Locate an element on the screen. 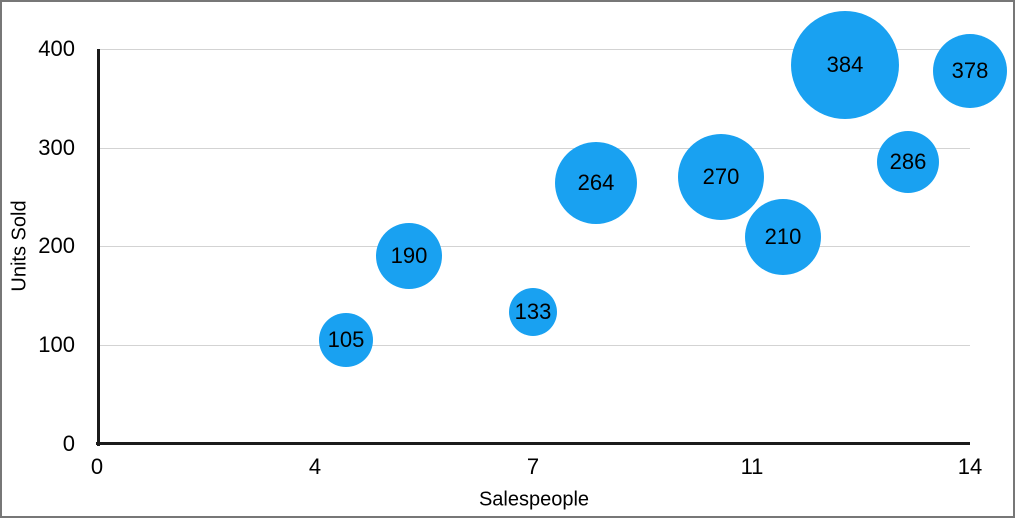 This screenshot has height=518, width=1015. bubble-label: 270 is located at coordinates (721, 176).